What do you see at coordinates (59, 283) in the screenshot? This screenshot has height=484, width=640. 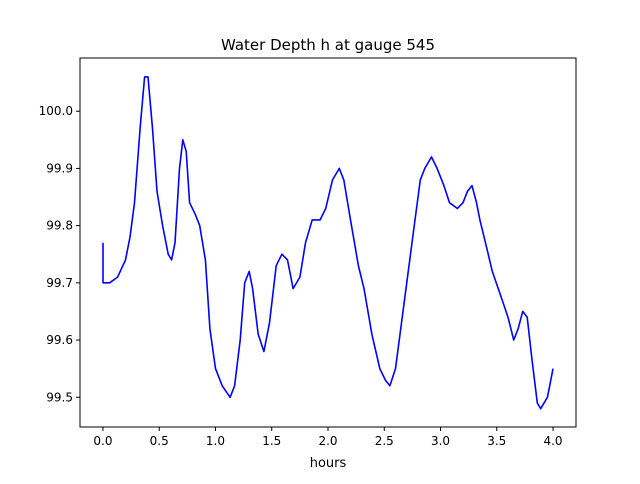 I see `y-tick-label: 99.7` at bounding box center [59, 283].